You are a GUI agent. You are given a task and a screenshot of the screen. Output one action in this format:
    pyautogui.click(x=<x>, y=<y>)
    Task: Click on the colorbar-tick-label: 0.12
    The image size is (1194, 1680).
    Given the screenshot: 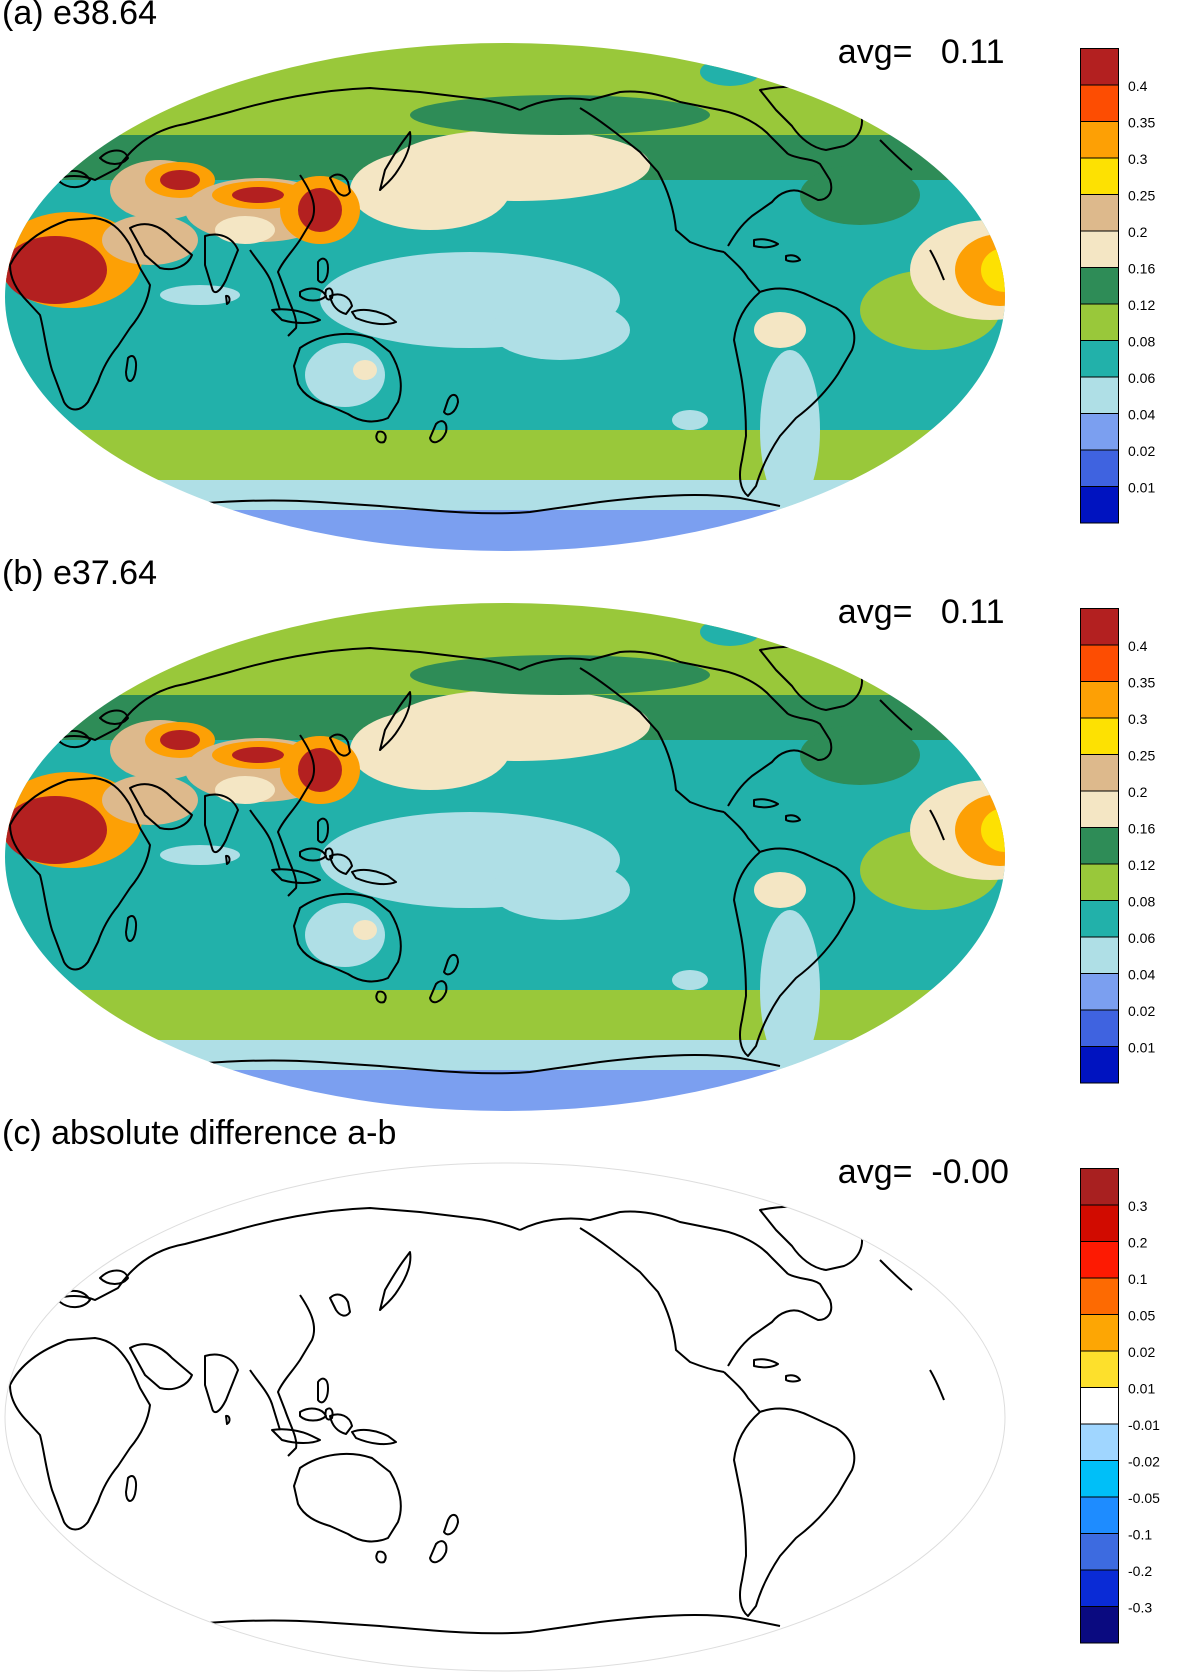 What is the action you would take?
    pyautogui.click(x=1141, y=865)
    